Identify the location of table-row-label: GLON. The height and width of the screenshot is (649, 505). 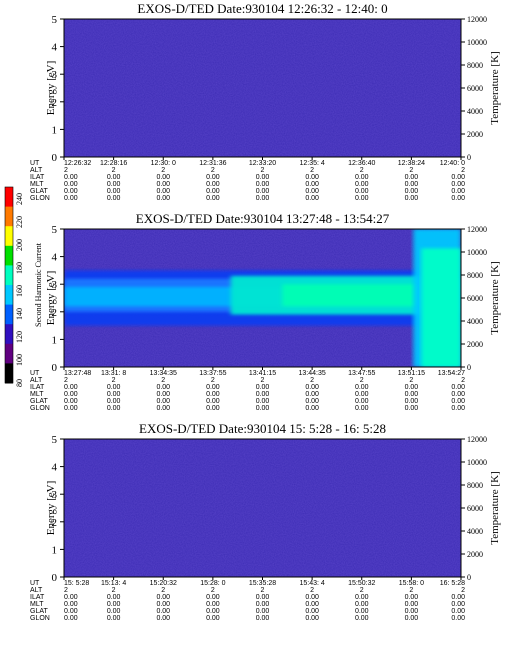
(40, 408).